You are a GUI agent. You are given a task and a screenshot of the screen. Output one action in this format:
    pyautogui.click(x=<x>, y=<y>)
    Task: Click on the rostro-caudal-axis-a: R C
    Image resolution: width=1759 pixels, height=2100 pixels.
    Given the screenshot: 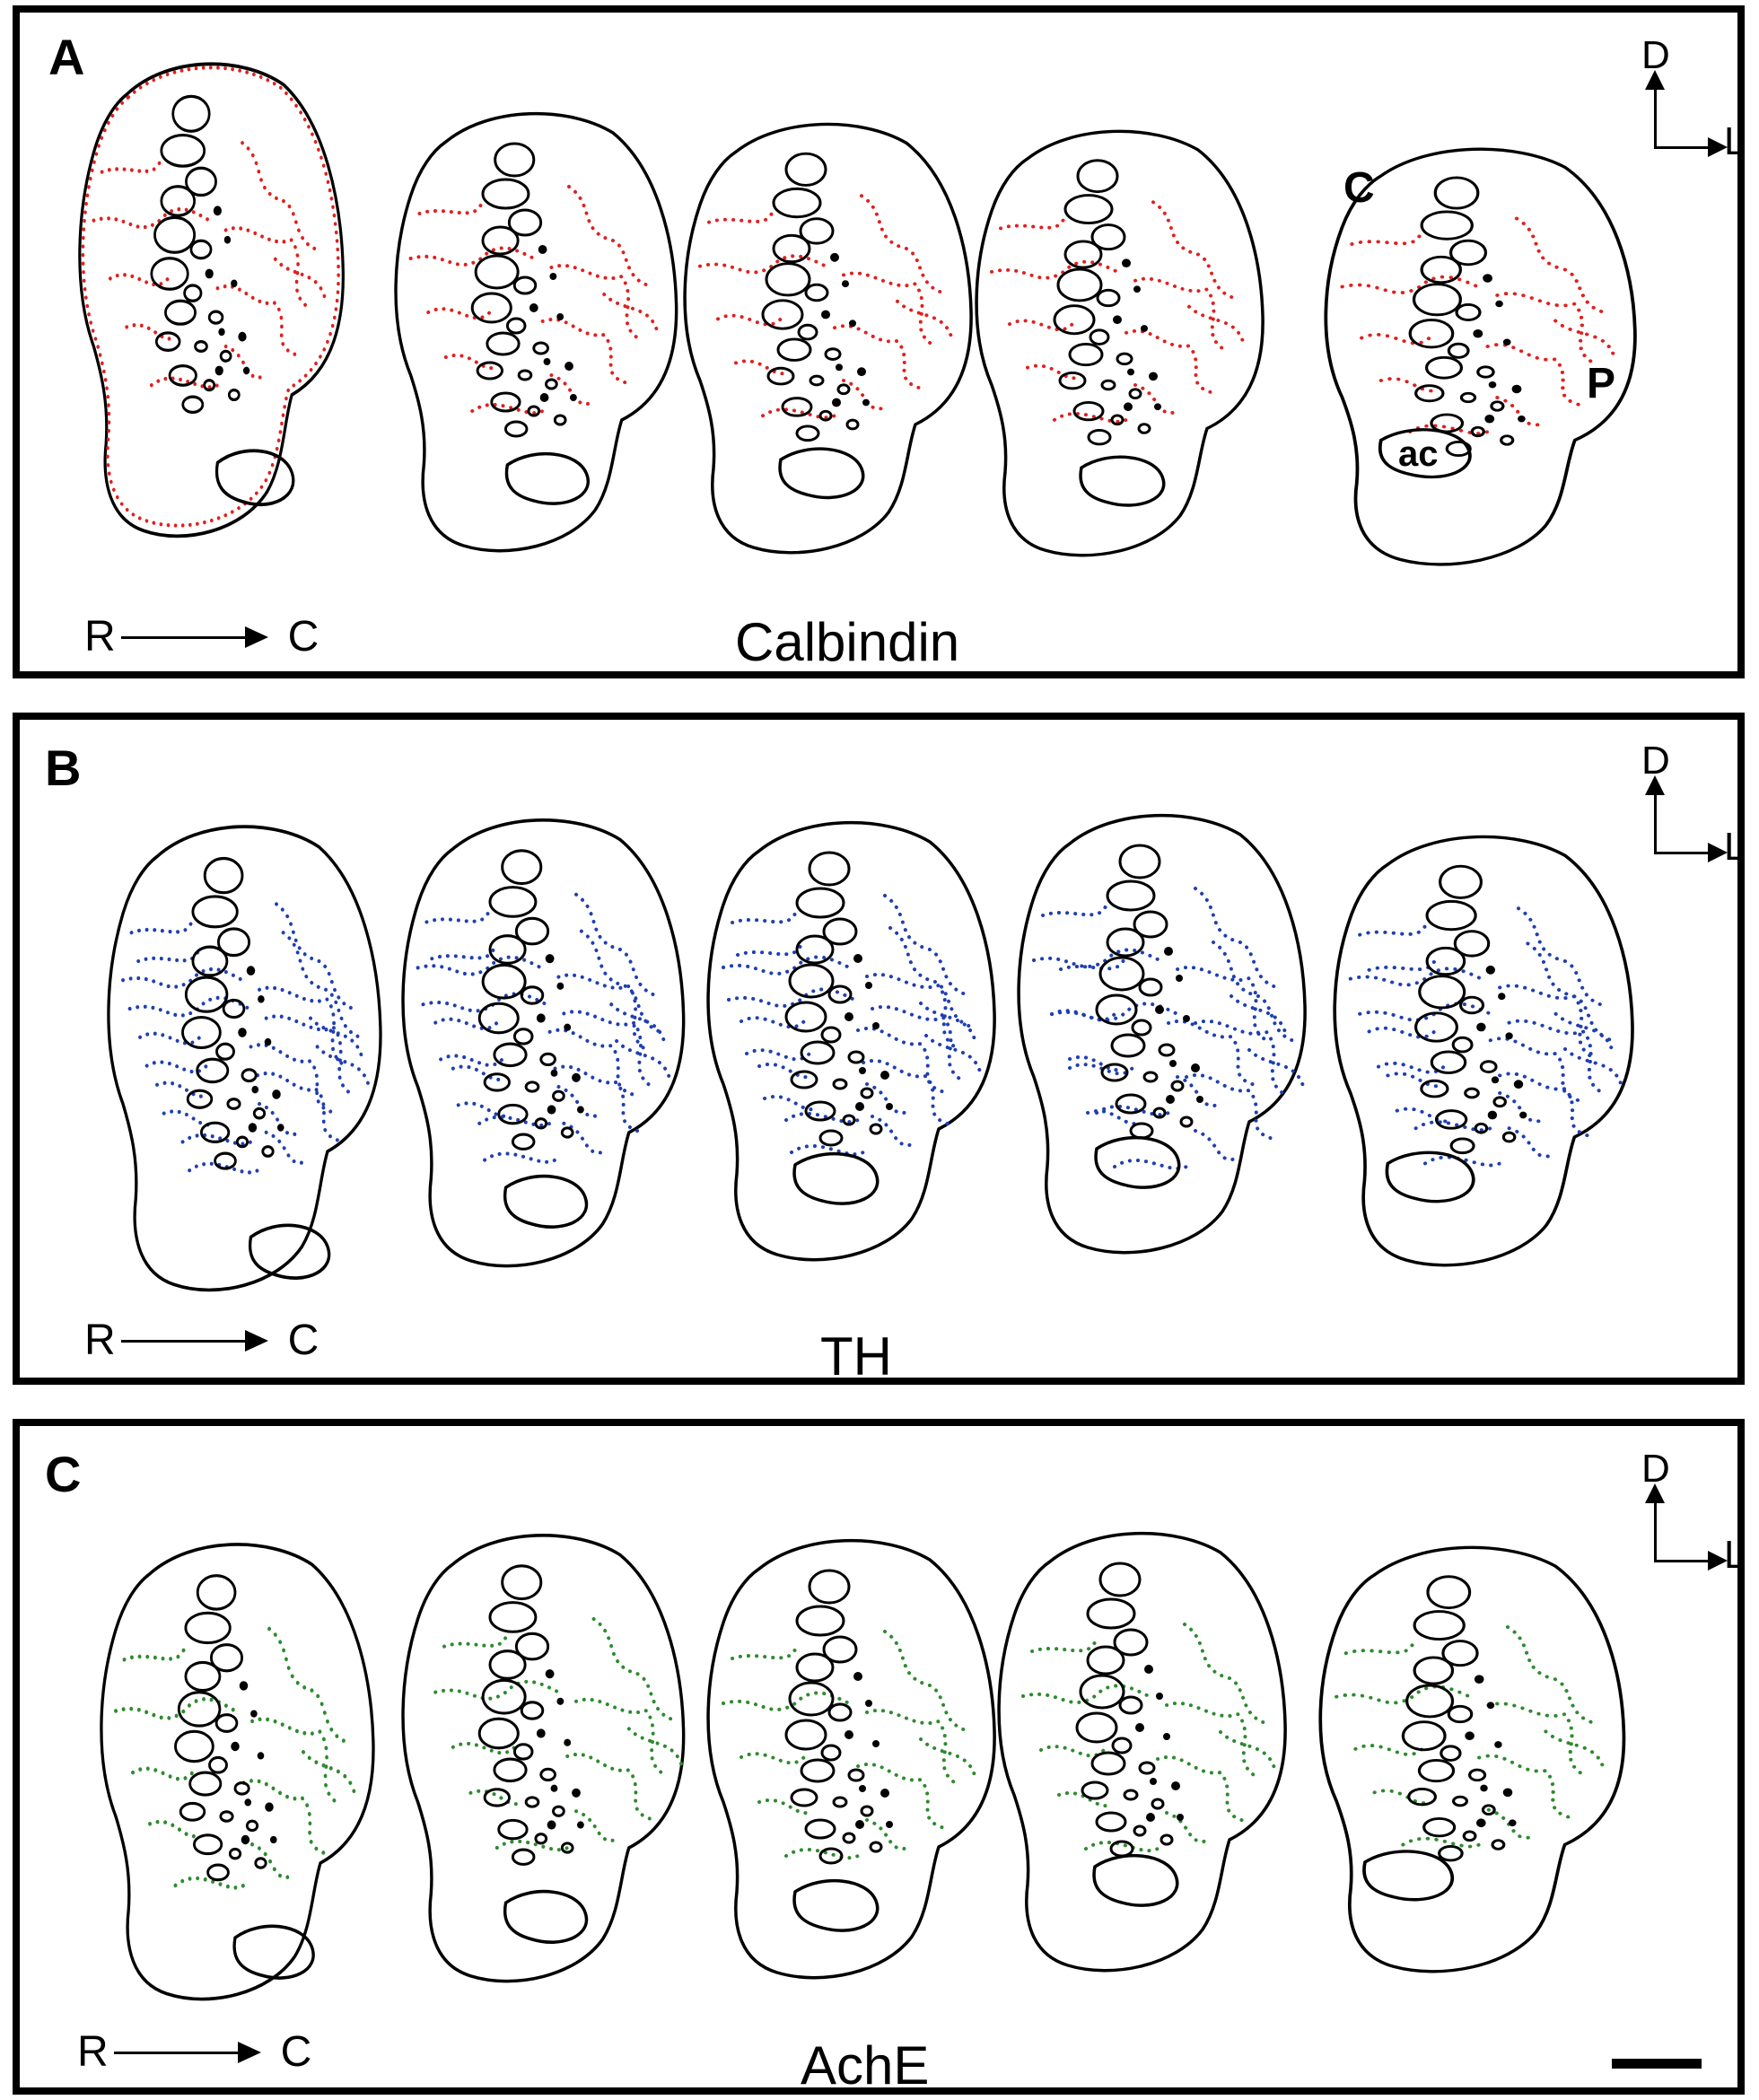 What is the action you would take?
    pyautogui.click(x=201, y=637)
    